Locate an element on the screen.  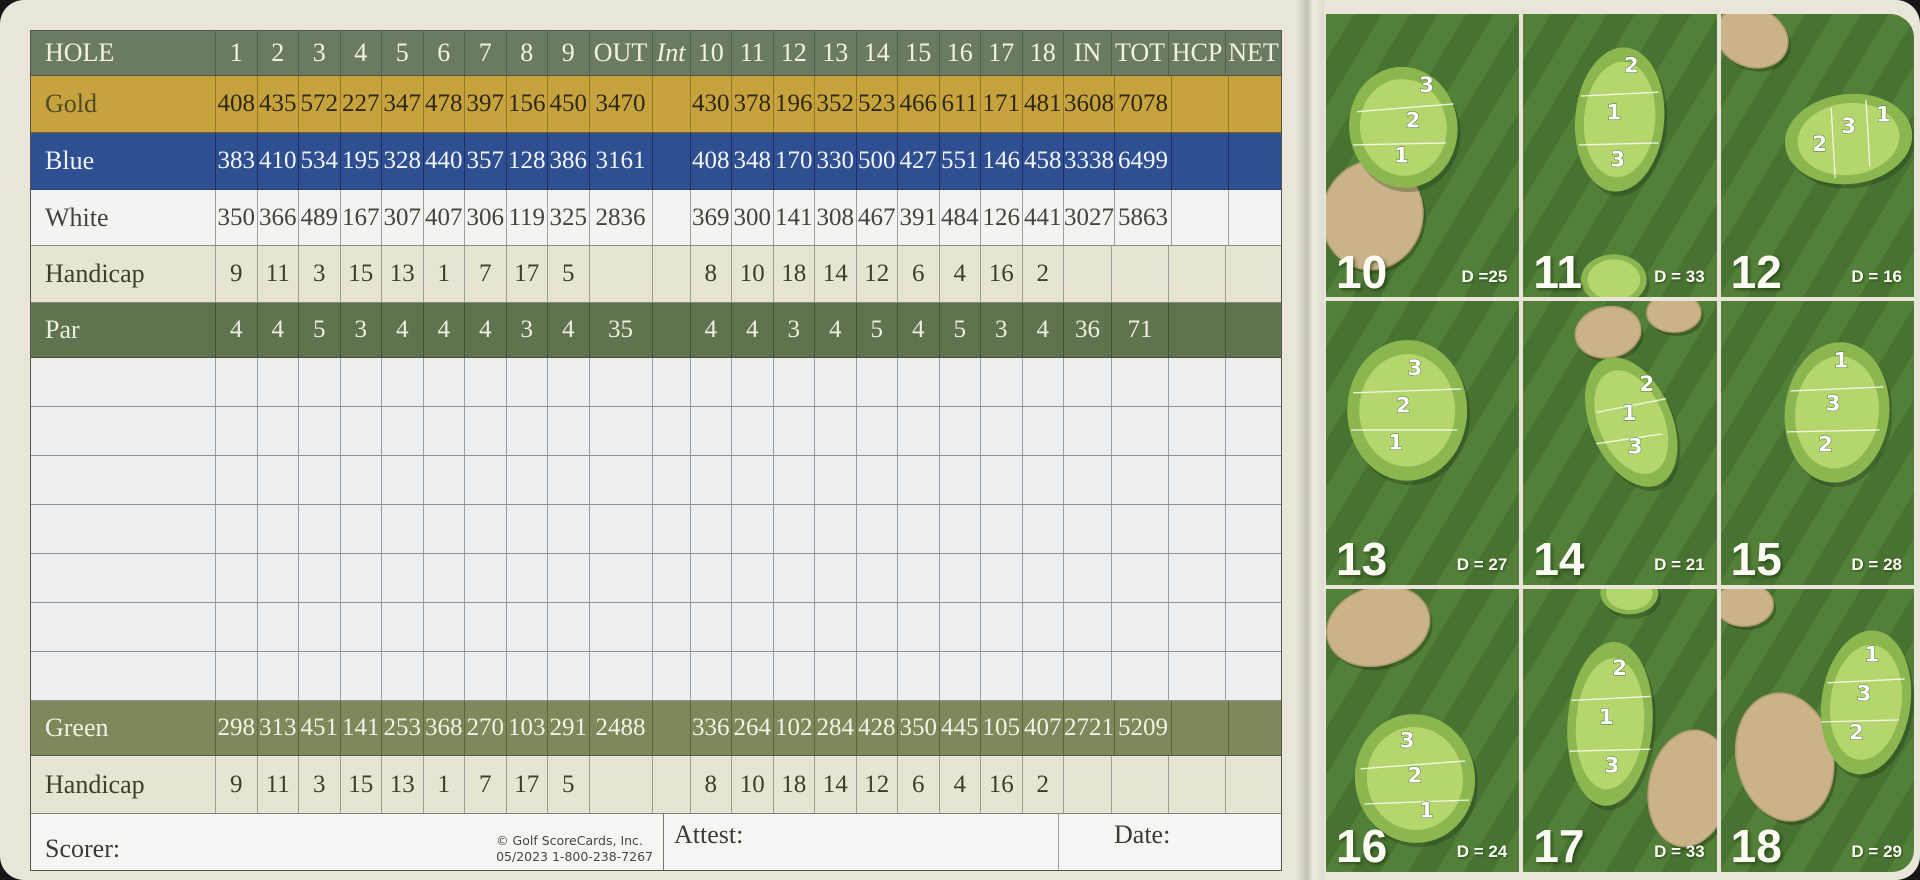
putting-green is located at coordinates (1629, 599).